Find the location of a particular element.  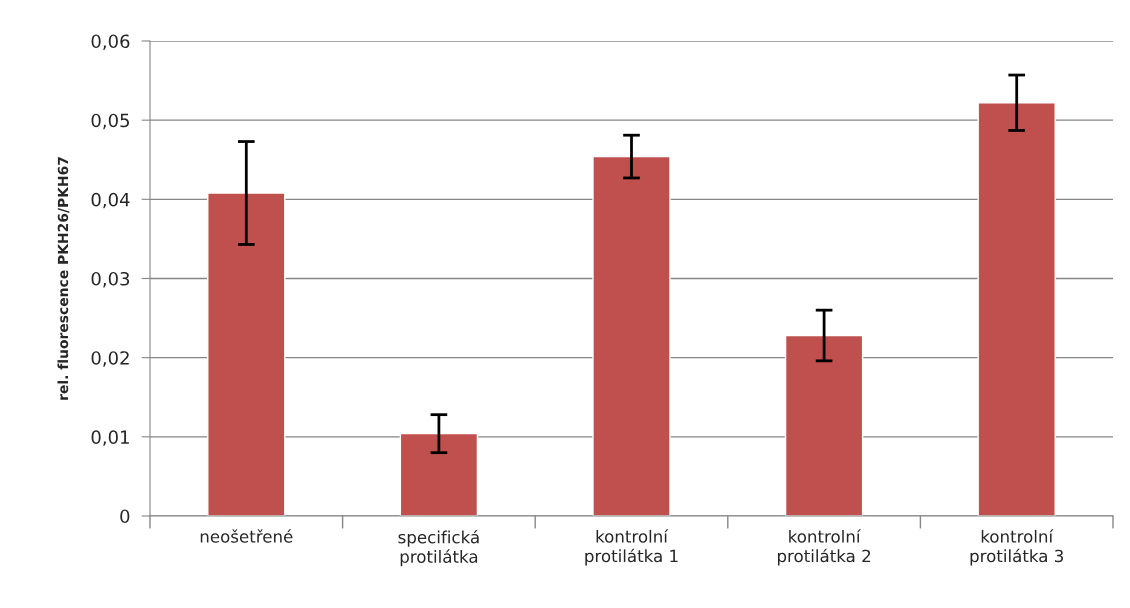

y-tick-label: 0,01 is located at coordinates (110, 438).